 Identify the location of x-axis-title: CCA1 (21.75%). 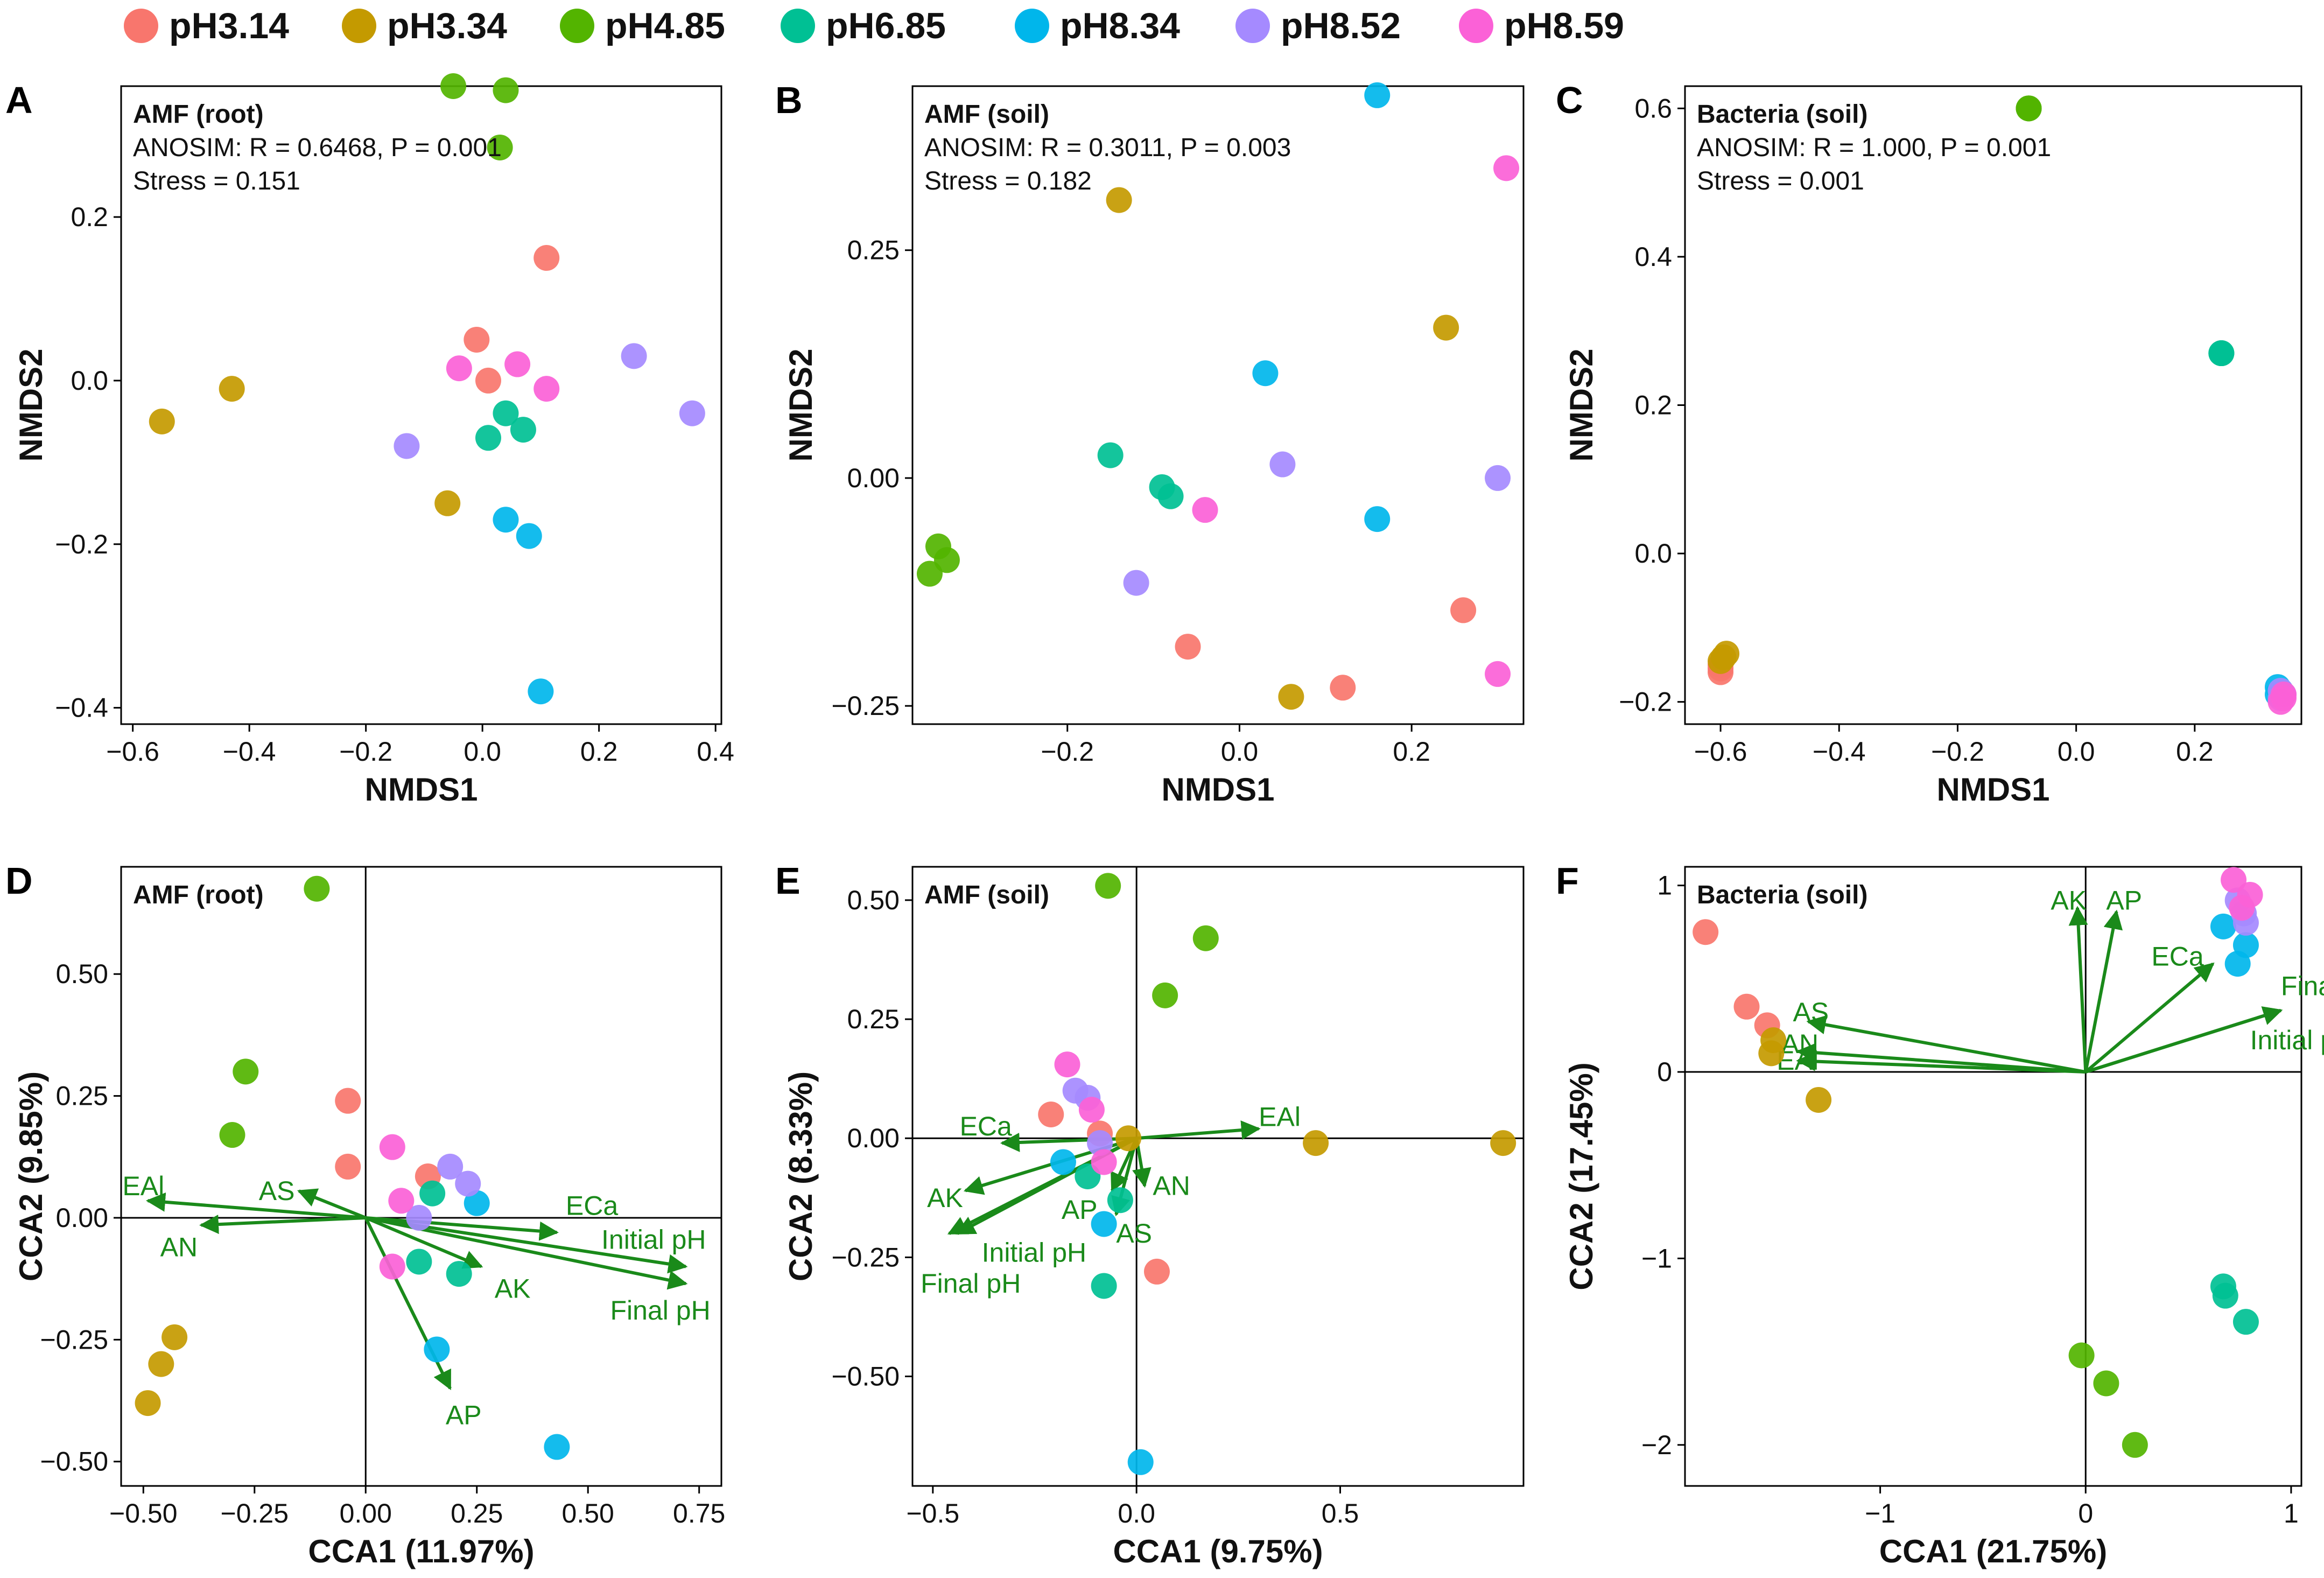
(1993, 1551).